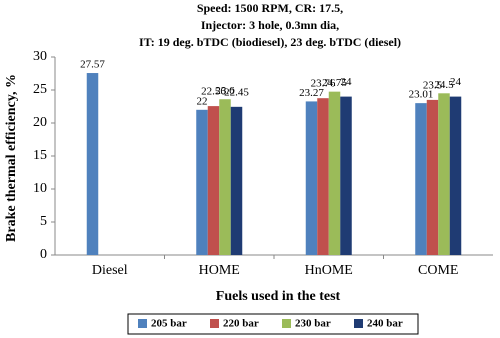 The image size is (500, 338). I want to click on chart-title: Speed: 1500 RPM, CR: 17.5,, so click(270, 8).